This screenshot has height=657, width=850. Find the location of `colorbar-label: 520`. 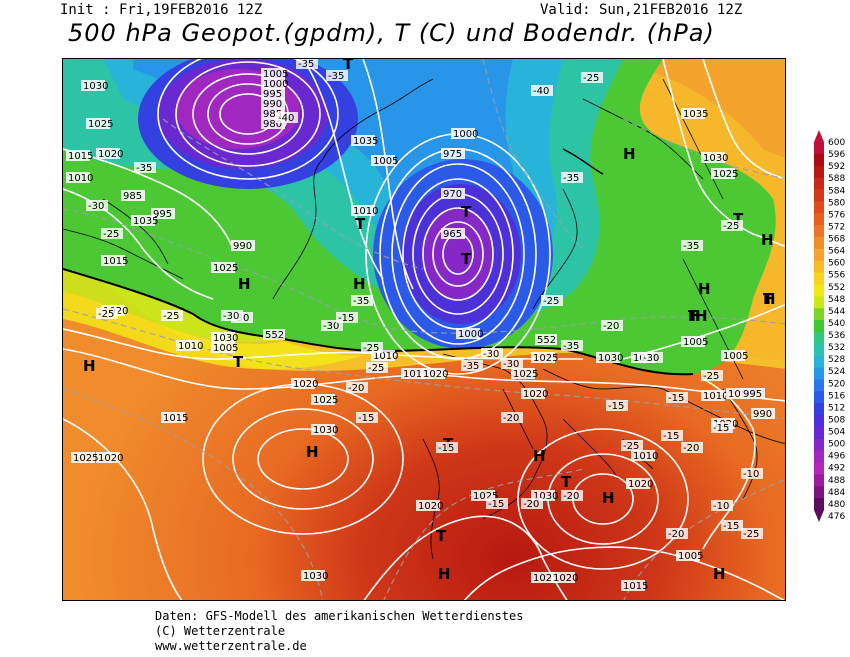

colorbar-label: 520 is located at coordinates (836, 384).